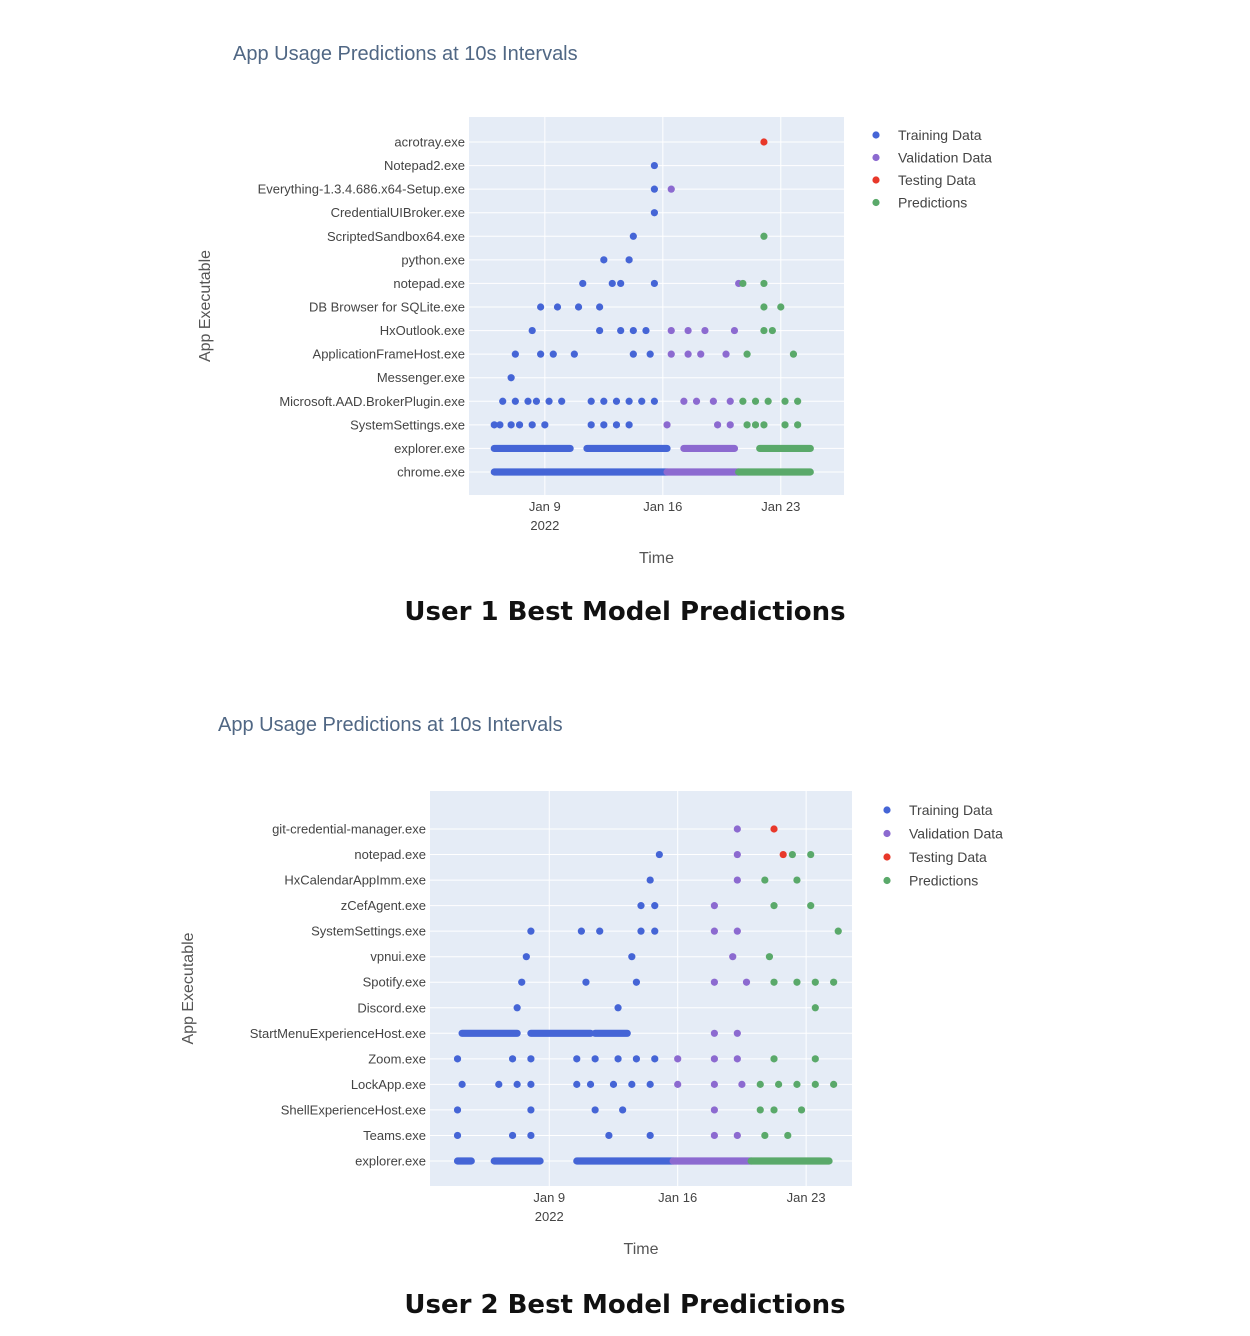 The width and height of the screenshot is (1250, 1336). I want to click on y-axis-title: App Executable, so click(205, 306).